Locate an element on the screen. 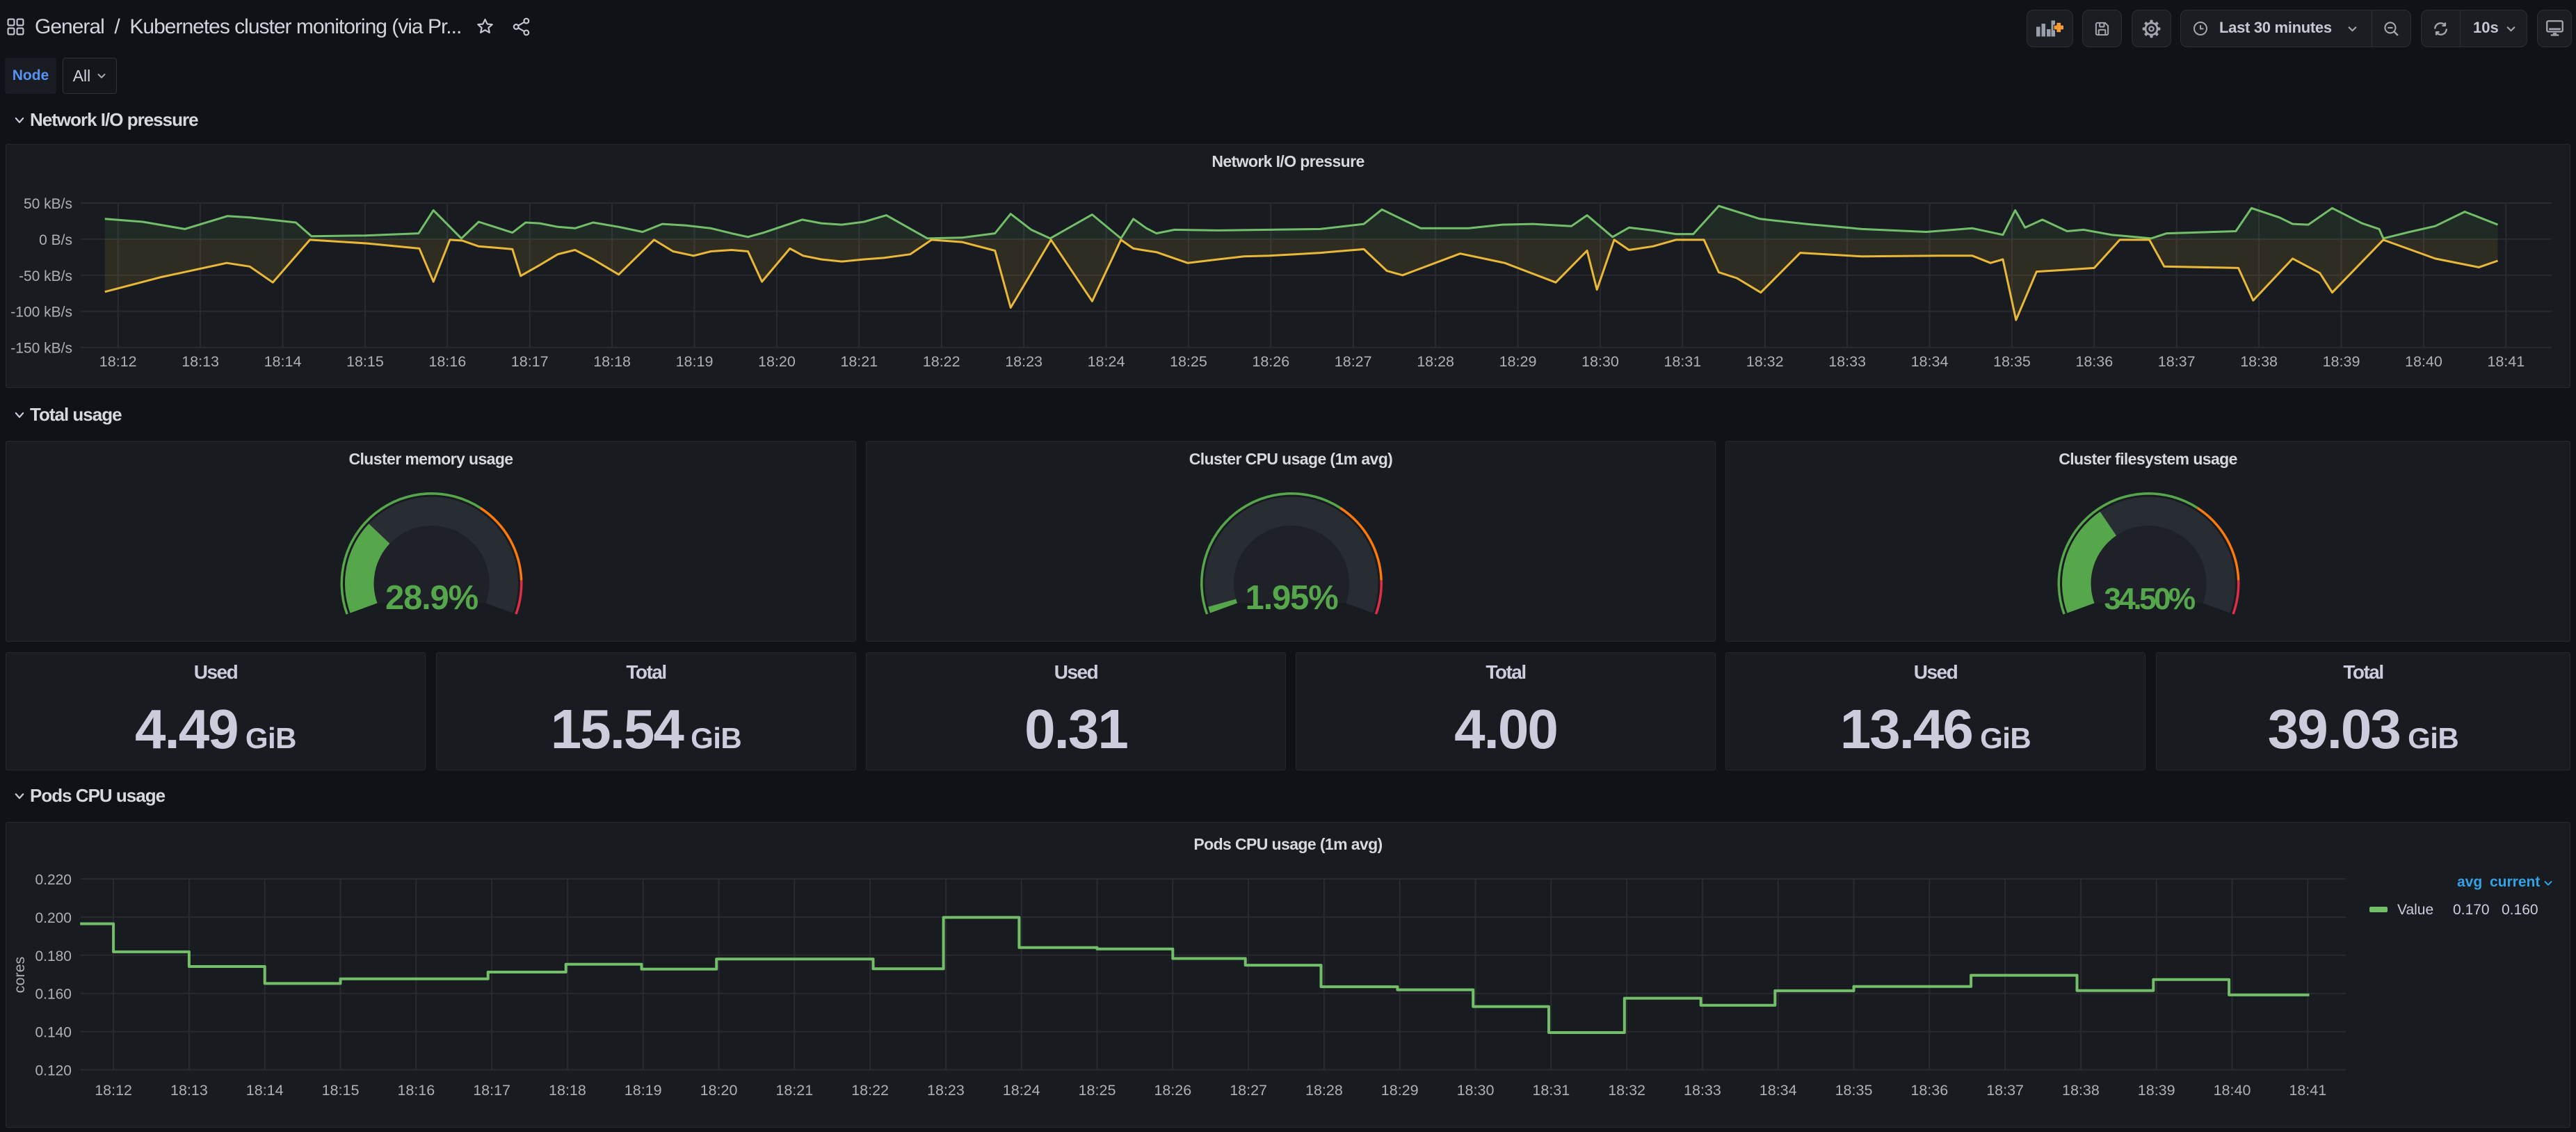 This screenshot has width=2576, height=1132. svg-text: 34.50% is located at coordinates (2149, 599).